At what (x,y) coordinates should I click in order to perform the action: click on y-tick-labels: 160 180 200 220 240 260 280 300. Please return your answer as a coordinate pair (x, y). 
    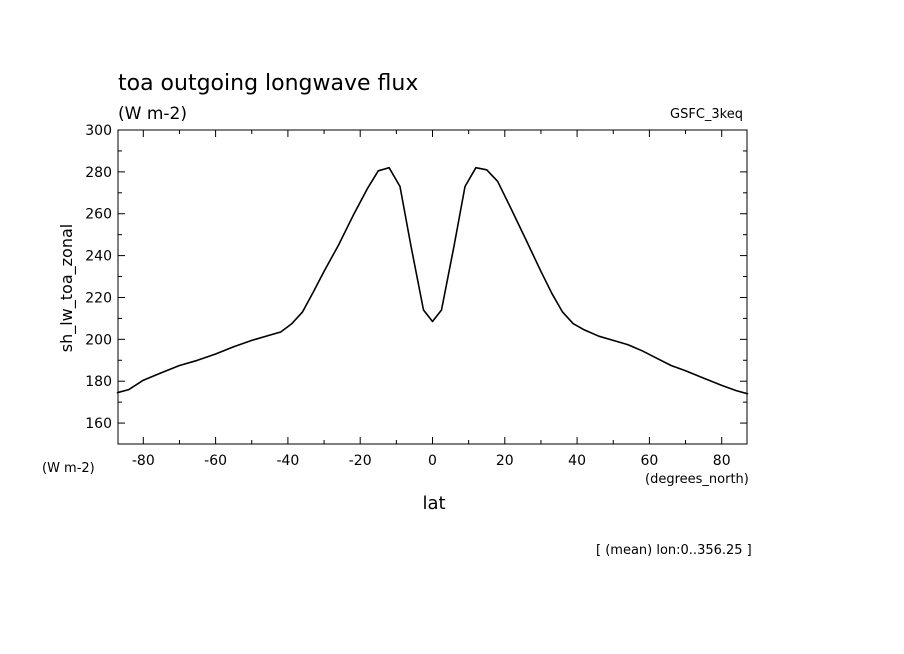
    Looking at the image, I should click on (98, 277).